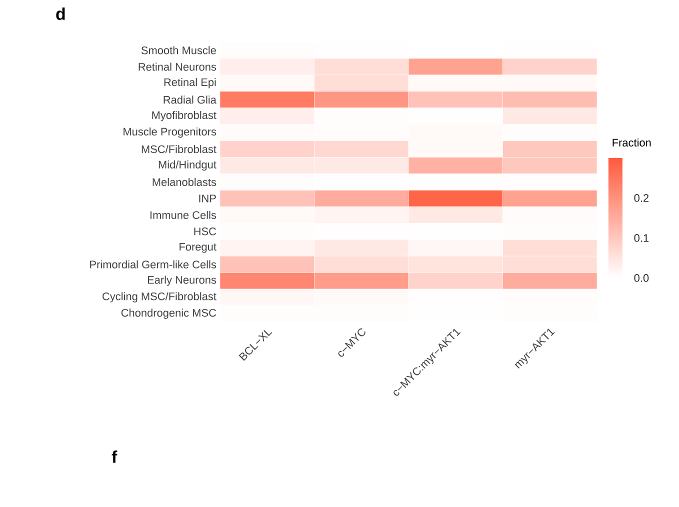 This screenshot has width=679, height=507. I want to click on y-tick-label: Immune Cells, so click(183, 214).